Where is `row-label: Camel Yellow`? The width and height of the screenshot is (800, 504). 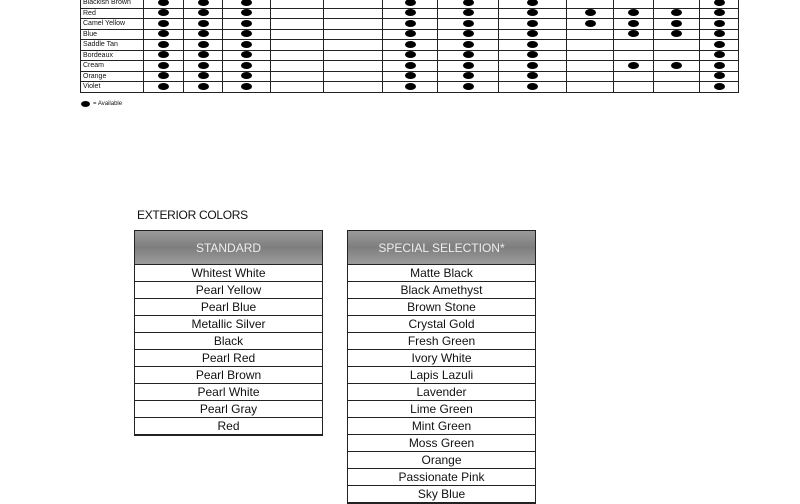
row-label: Camel Yellow is located at coordinates (112, 24).